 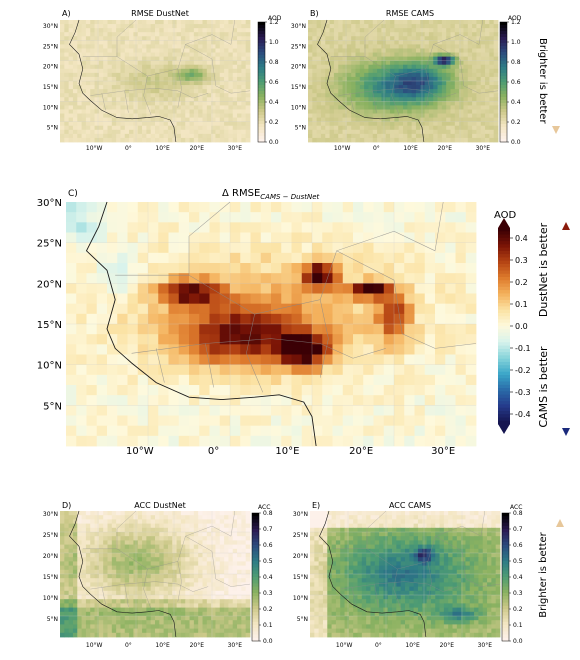 I want to click on lon-tick-label: 0°, so click(x=213, y=451).